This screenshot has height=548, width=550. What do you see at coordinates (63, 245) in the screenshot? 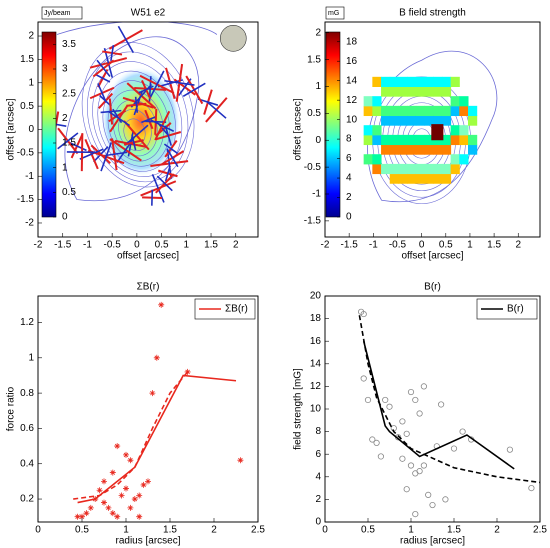
I see `x-tick-label: -1.5` at bounding box center [63, 245].